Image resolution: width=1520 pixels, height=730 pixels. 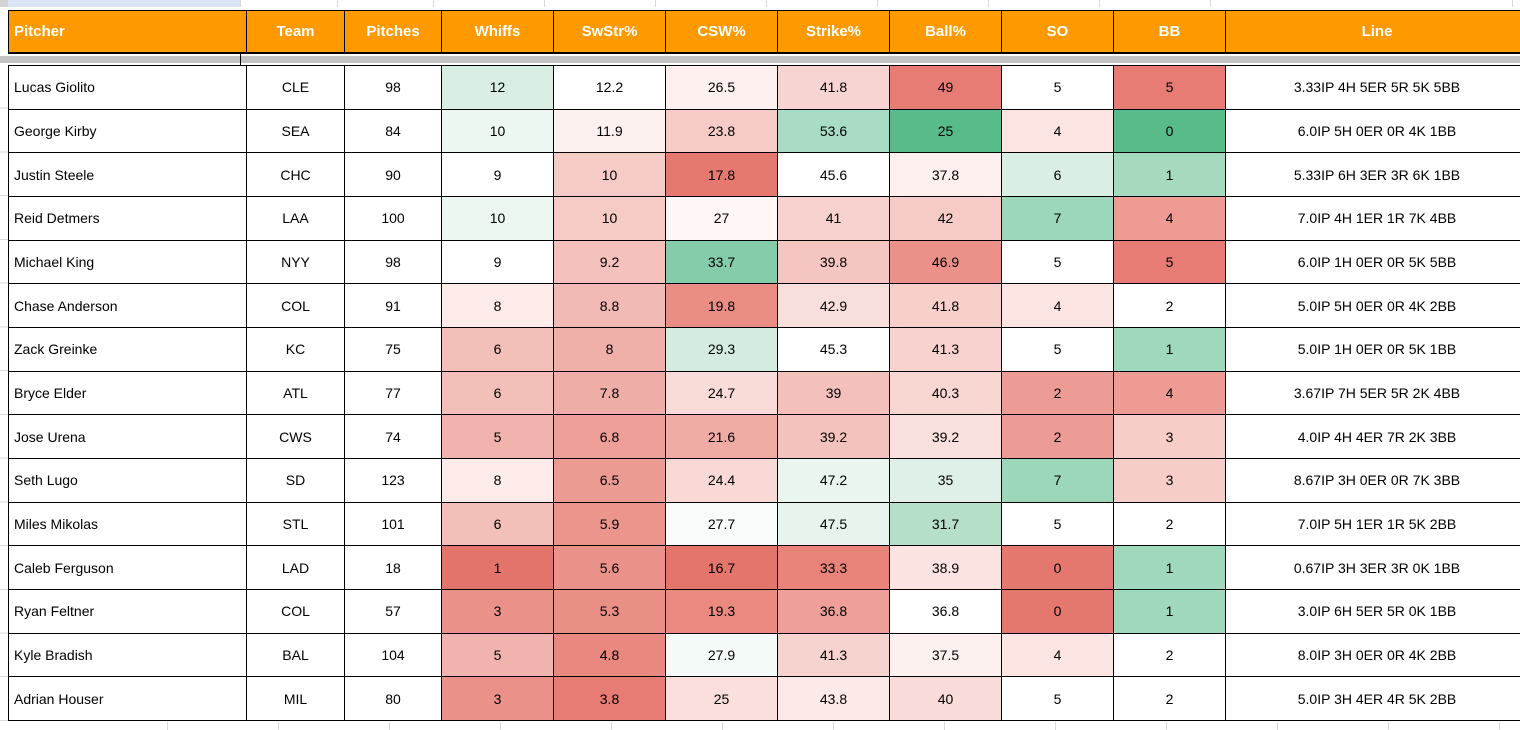 I want to click on cell-whiffs: 5, so click(x=497, y=655).